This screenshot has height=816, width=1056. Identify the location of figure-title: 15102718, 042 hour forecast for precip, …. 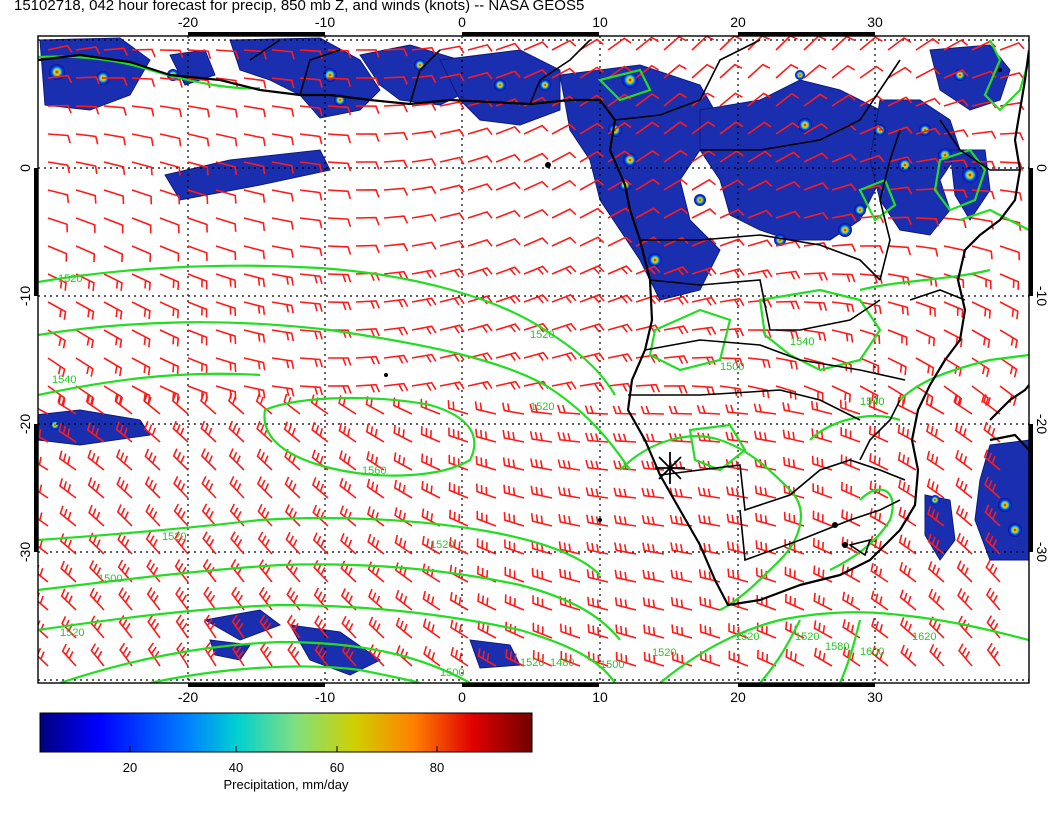
(299, 7).